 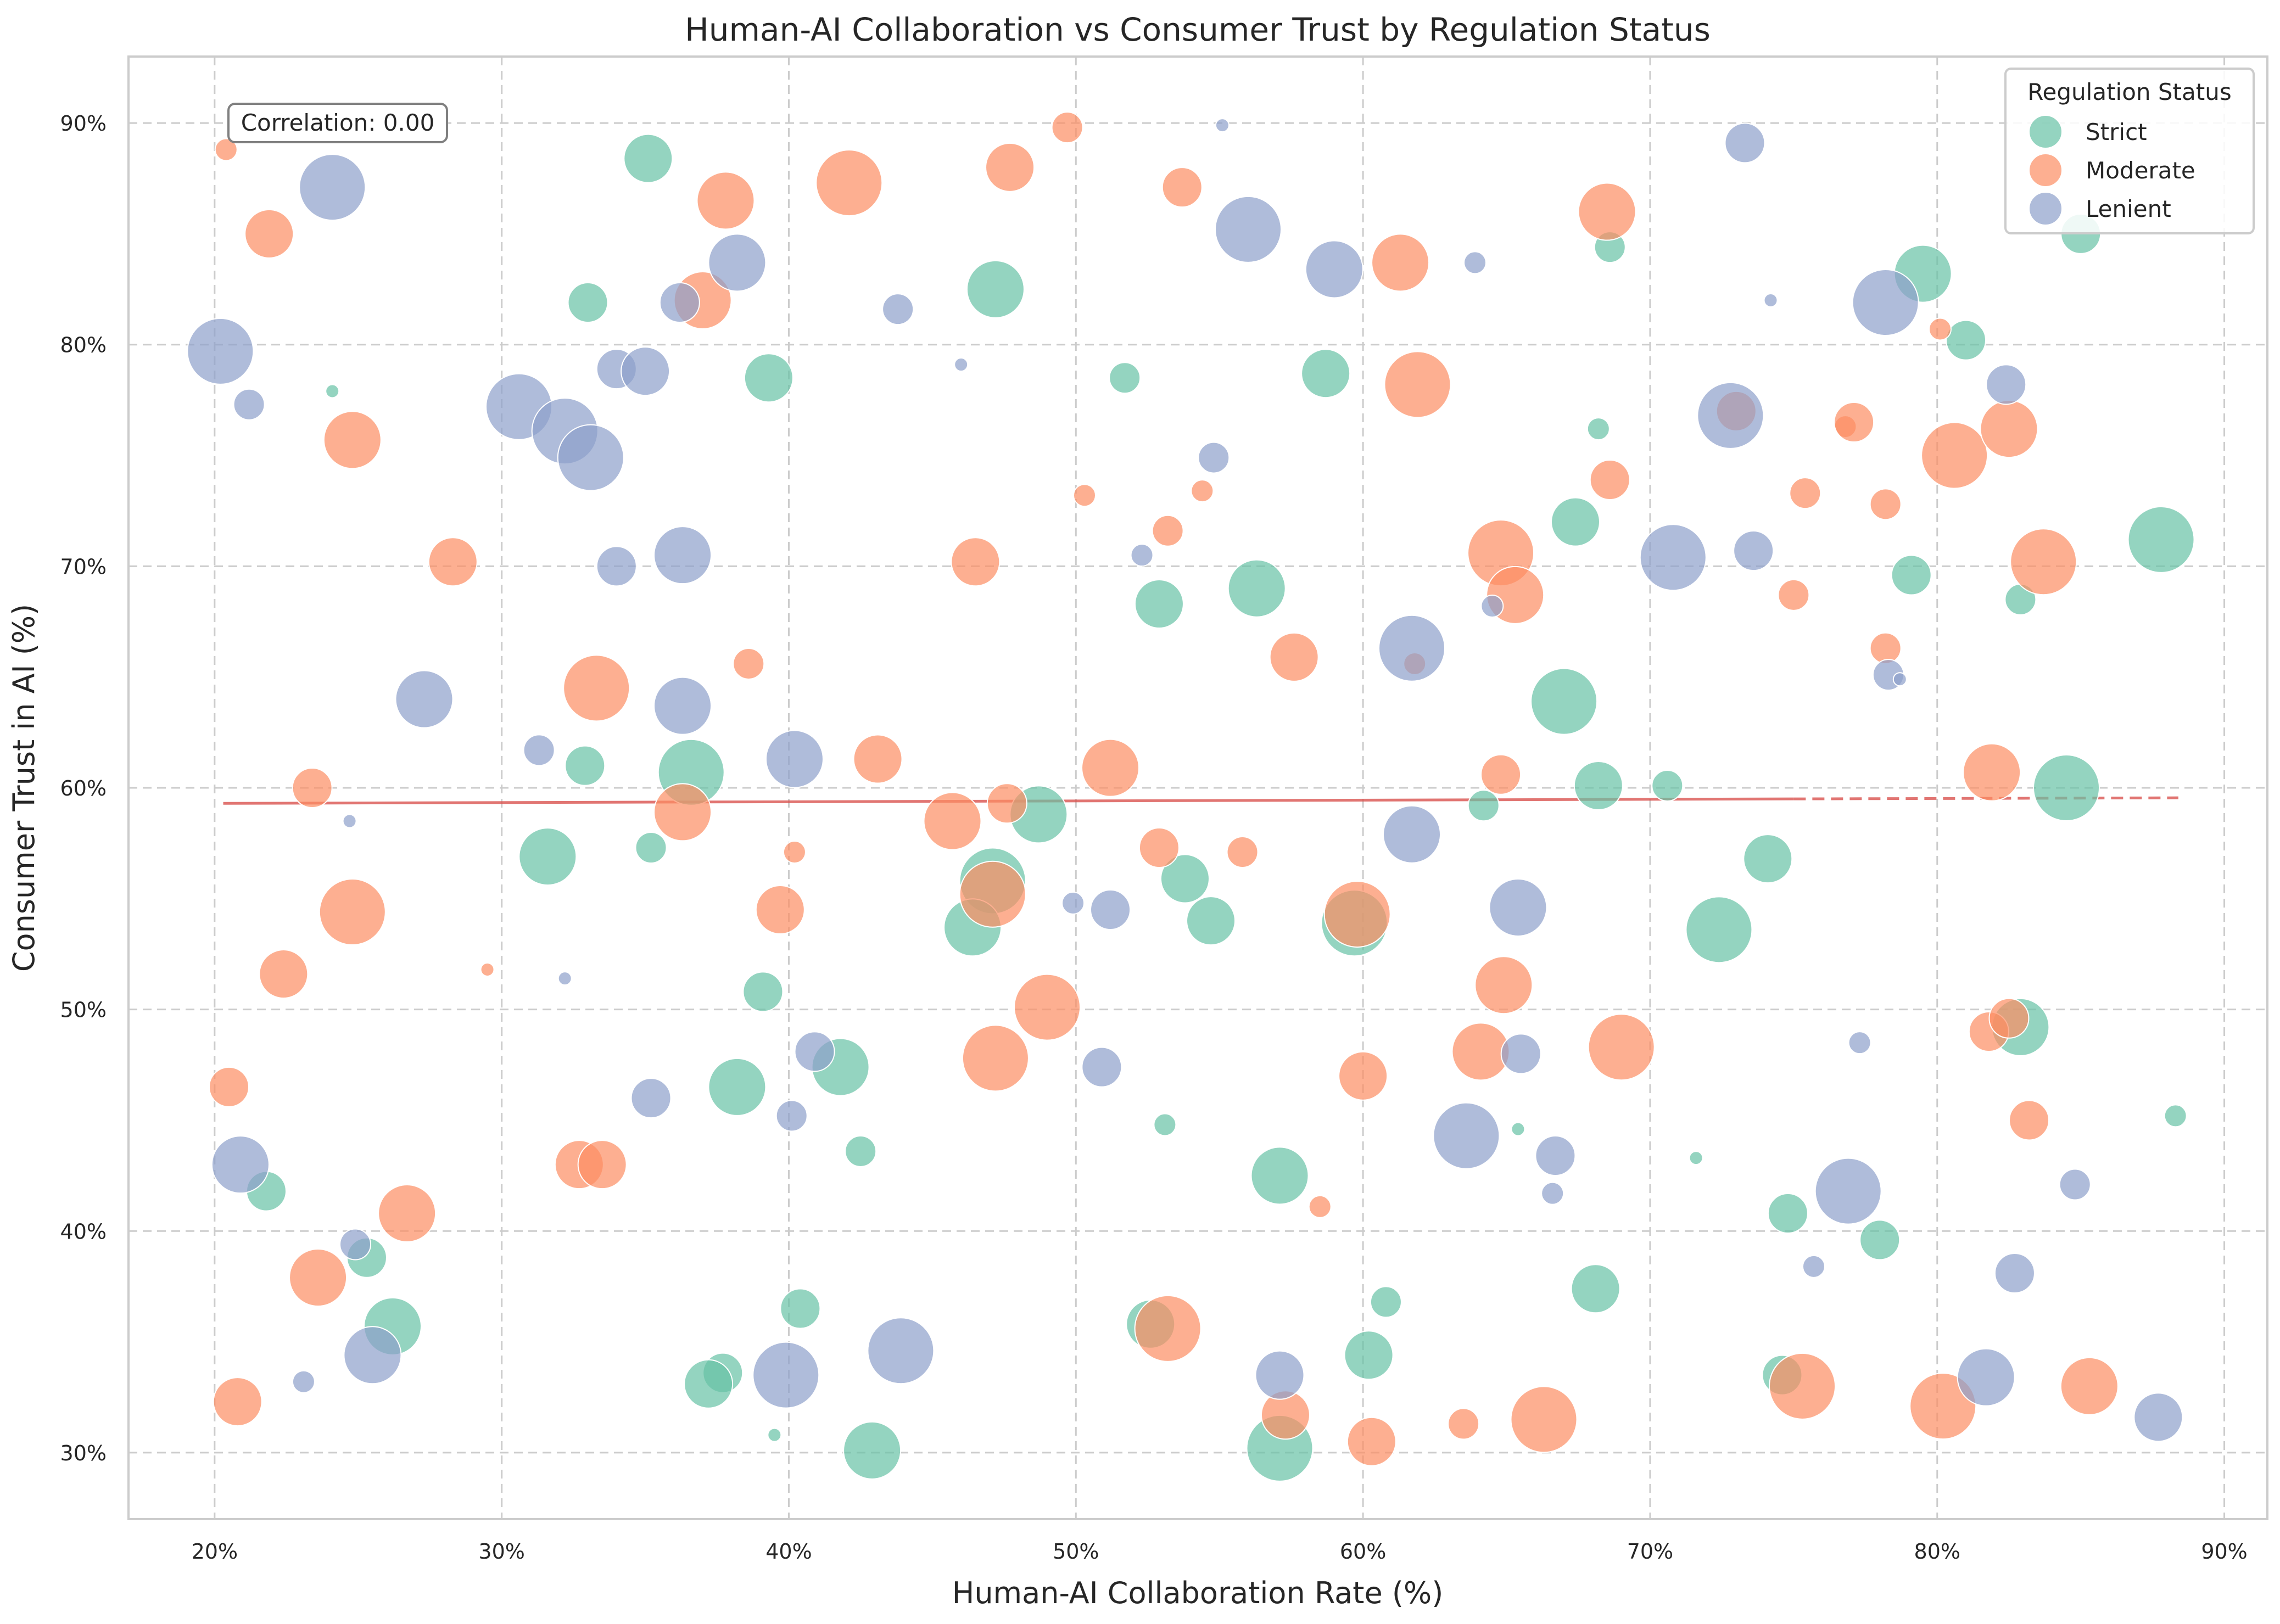 What do you see at coordinates (1937, 1551) in the screenshot?
I see `x-tick-label: 80%` at bounding box center [1937, 1551].